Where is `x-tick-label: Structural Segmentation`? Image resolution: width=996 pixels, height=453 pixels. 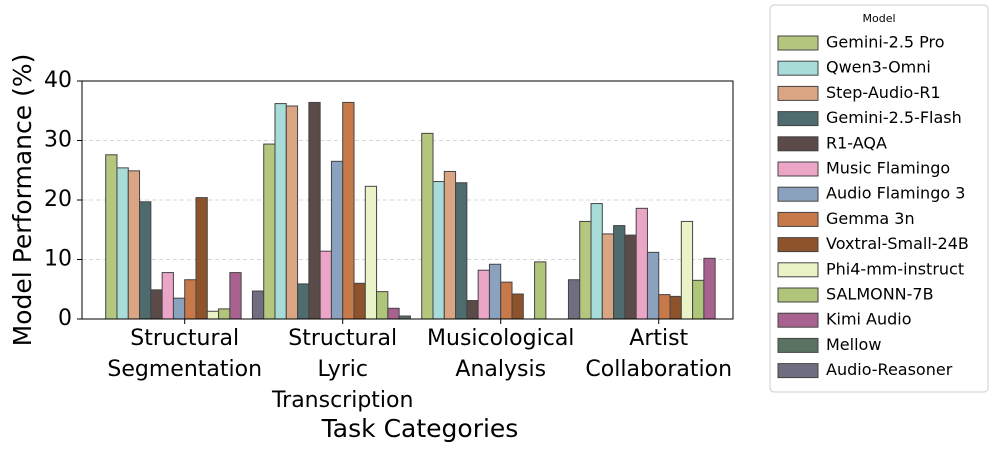
x-tick-label: Structural Segmentation is located at coordinates (184, 354).